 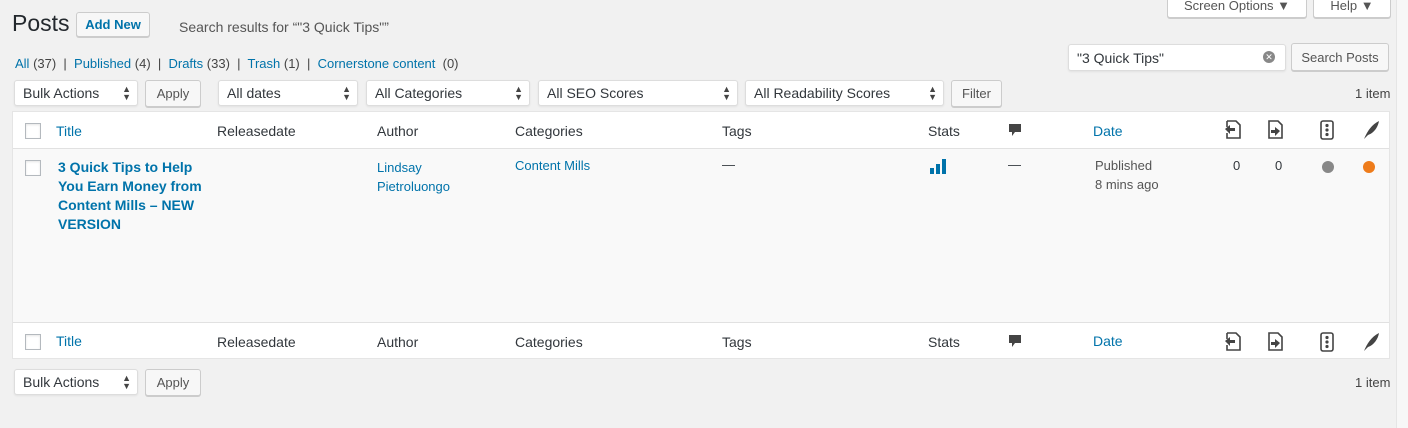 I want to click on date-status: Published, so click(x=1124, y=165).